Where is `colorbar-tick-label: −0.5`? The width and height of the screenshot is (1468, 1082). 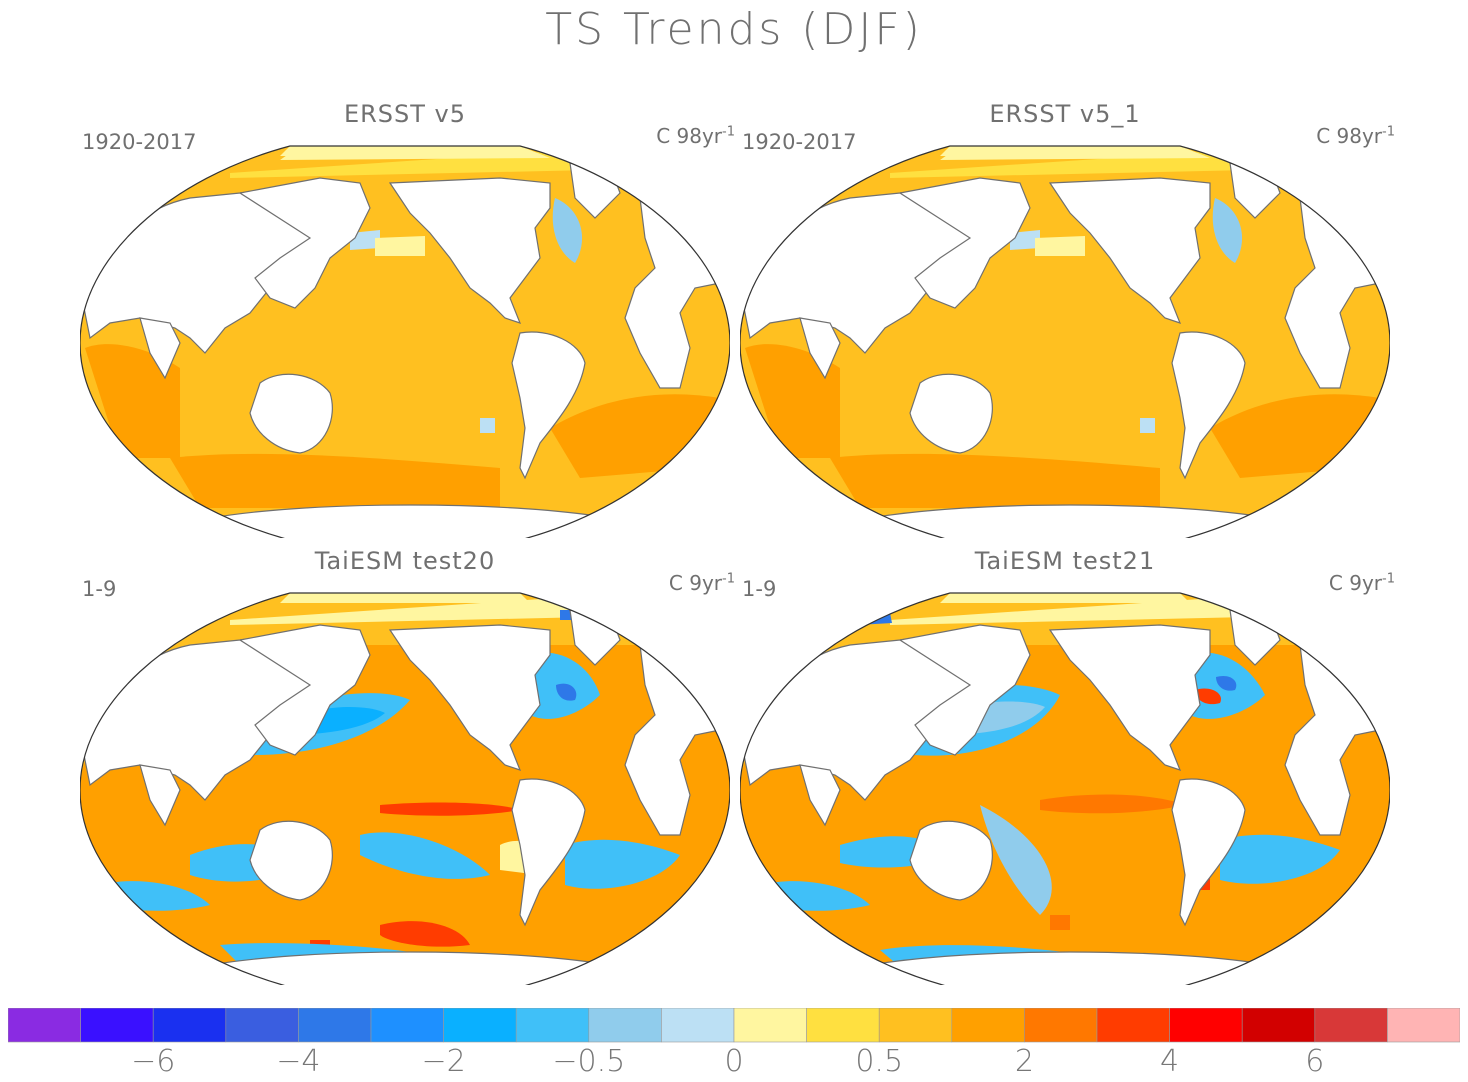 colorbar-tick-label: −0.5 is located at coordinates (589, 1061).